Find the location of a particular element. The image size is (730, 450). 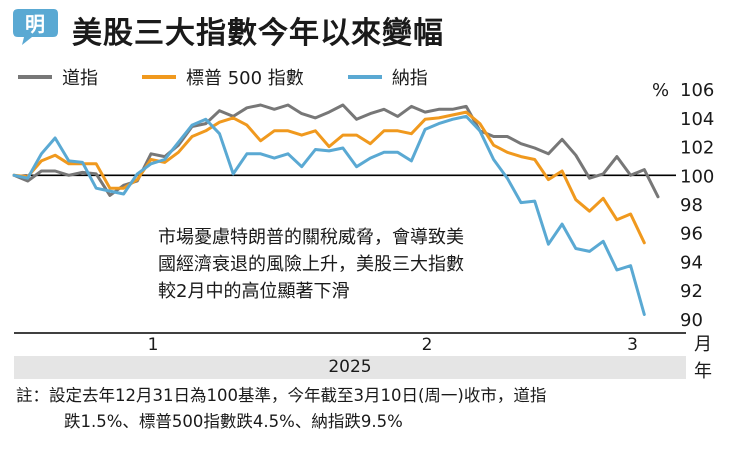

legend-label-dow: 道指 is located at coordinates (80, 78).